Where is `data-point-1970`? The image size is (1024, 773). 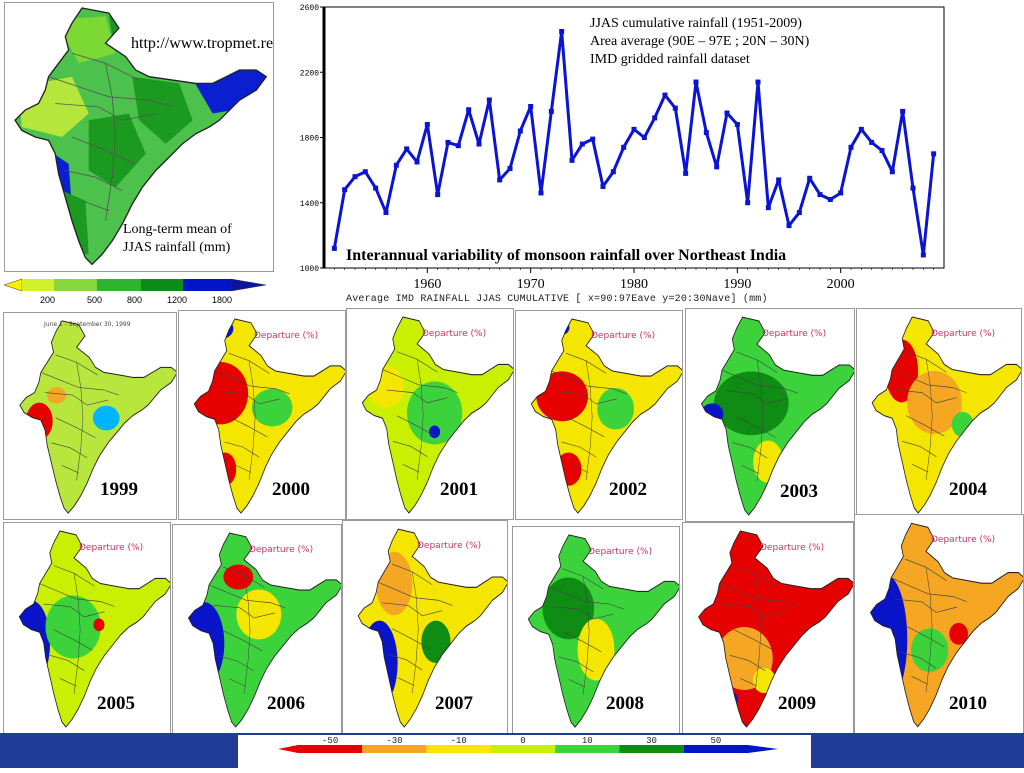
data-point-1970 is located at coordinates (531, 107).